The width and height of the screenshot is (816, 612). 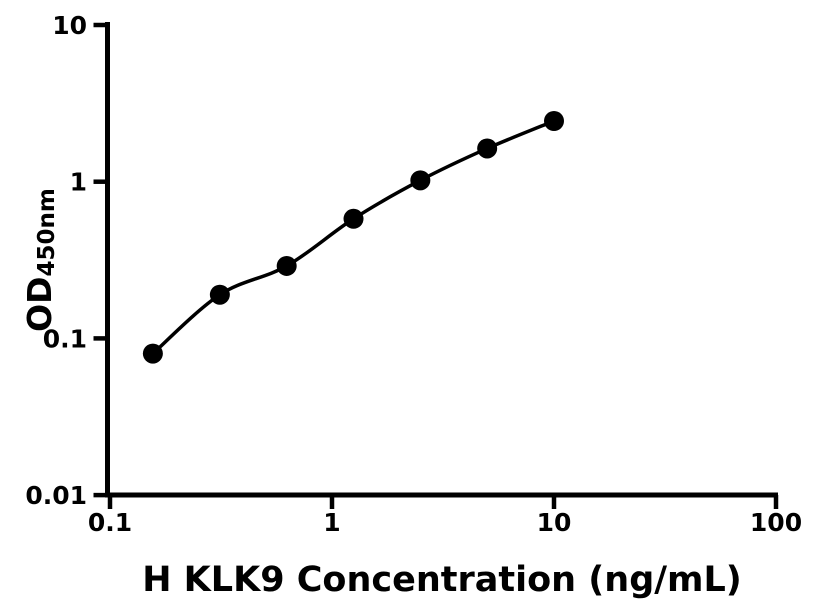 I want to click on y-axis-title-subscript: 450nm, so click(x=47, y=232).